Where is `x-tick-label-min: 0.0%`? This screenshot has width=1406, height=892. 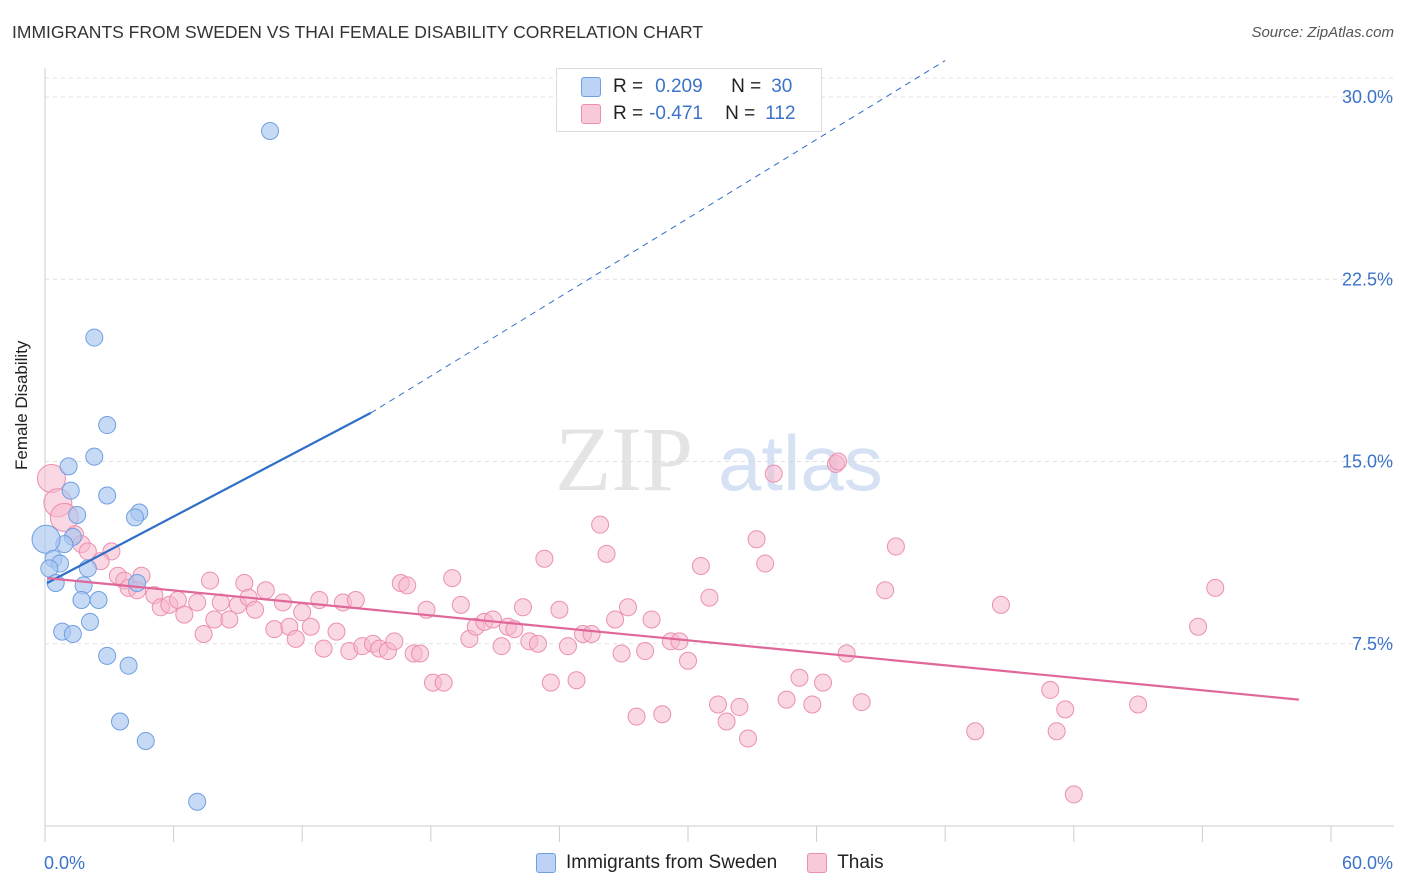 x-tick-label-min: 0.0% is located at coordinates (64, 863).